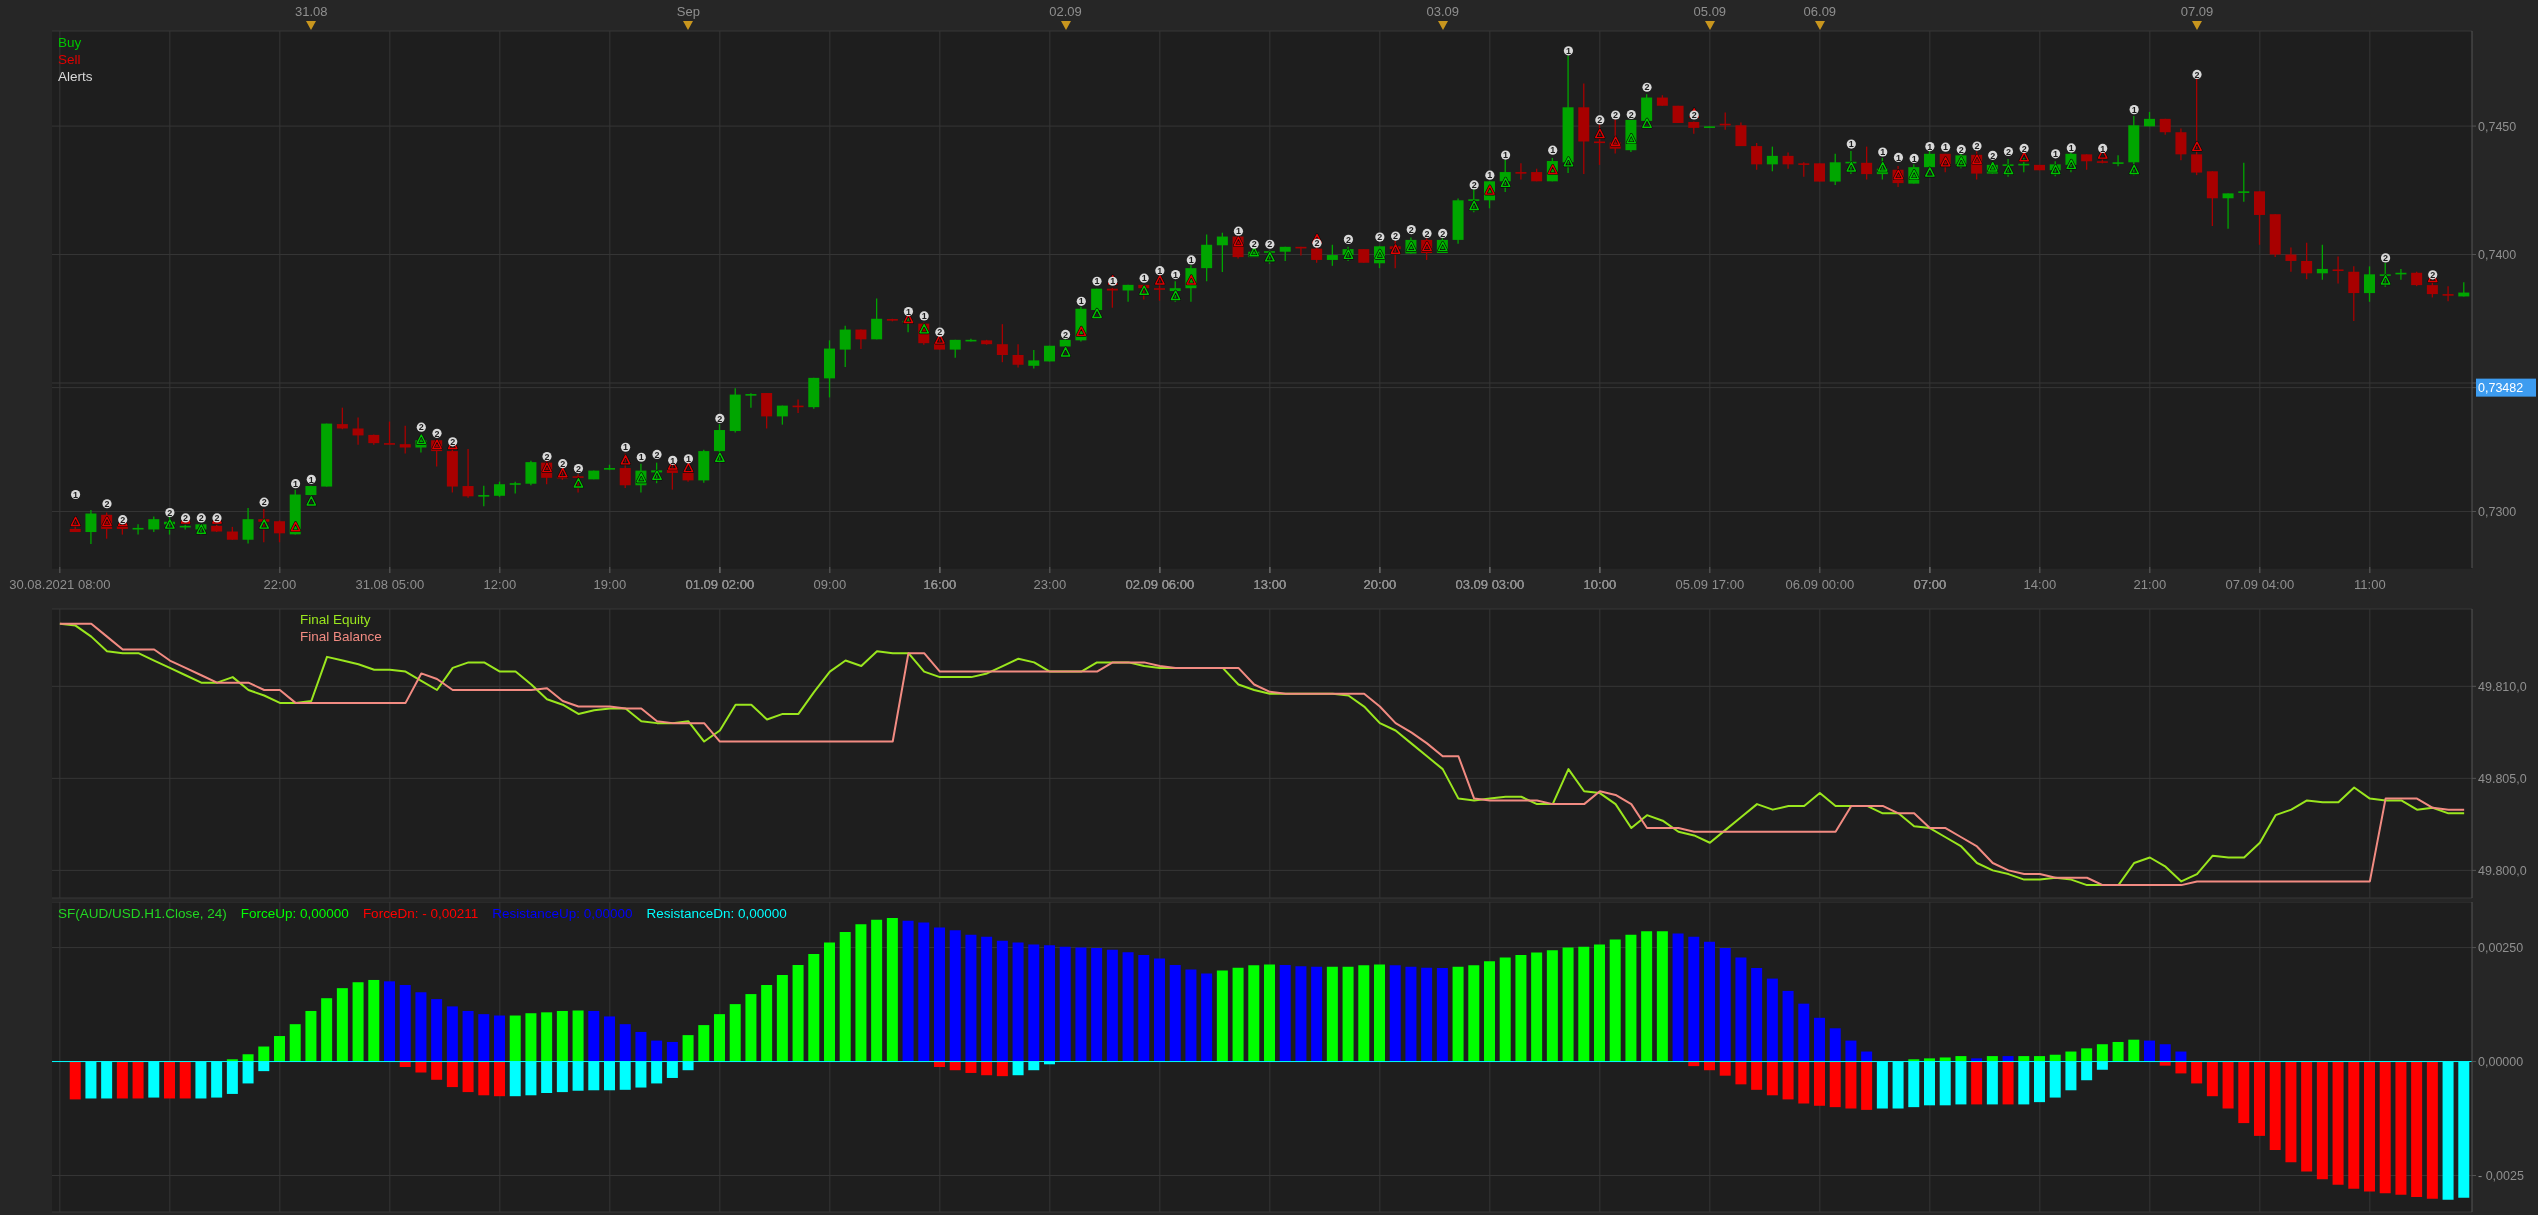 This screenshot has width=2538, height=1215. What do you see at coordinates (2501, 1062) in the screenshot?
I see `y-tick-label: 0,00000` at bounding box center [2501, 1062].